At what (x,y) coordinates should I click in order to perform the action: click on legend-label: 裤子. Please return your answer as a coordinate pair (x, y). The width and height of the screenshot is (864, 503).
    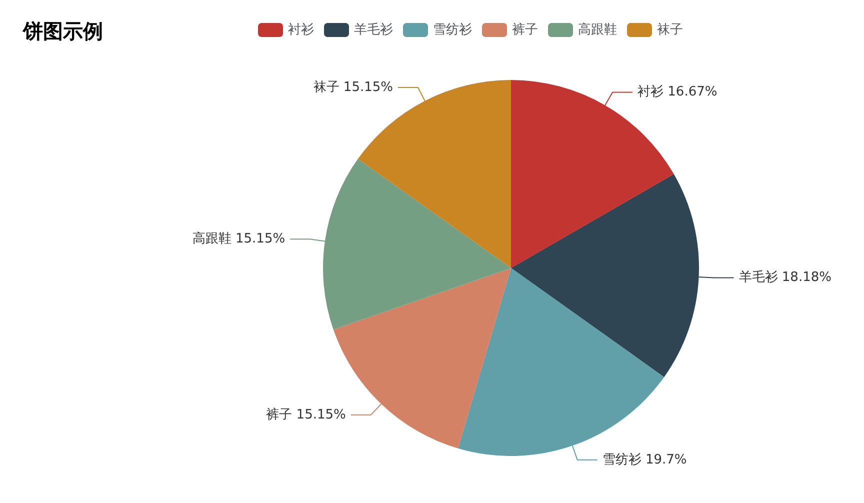
    Looking at the image, I should click on (525, 30).